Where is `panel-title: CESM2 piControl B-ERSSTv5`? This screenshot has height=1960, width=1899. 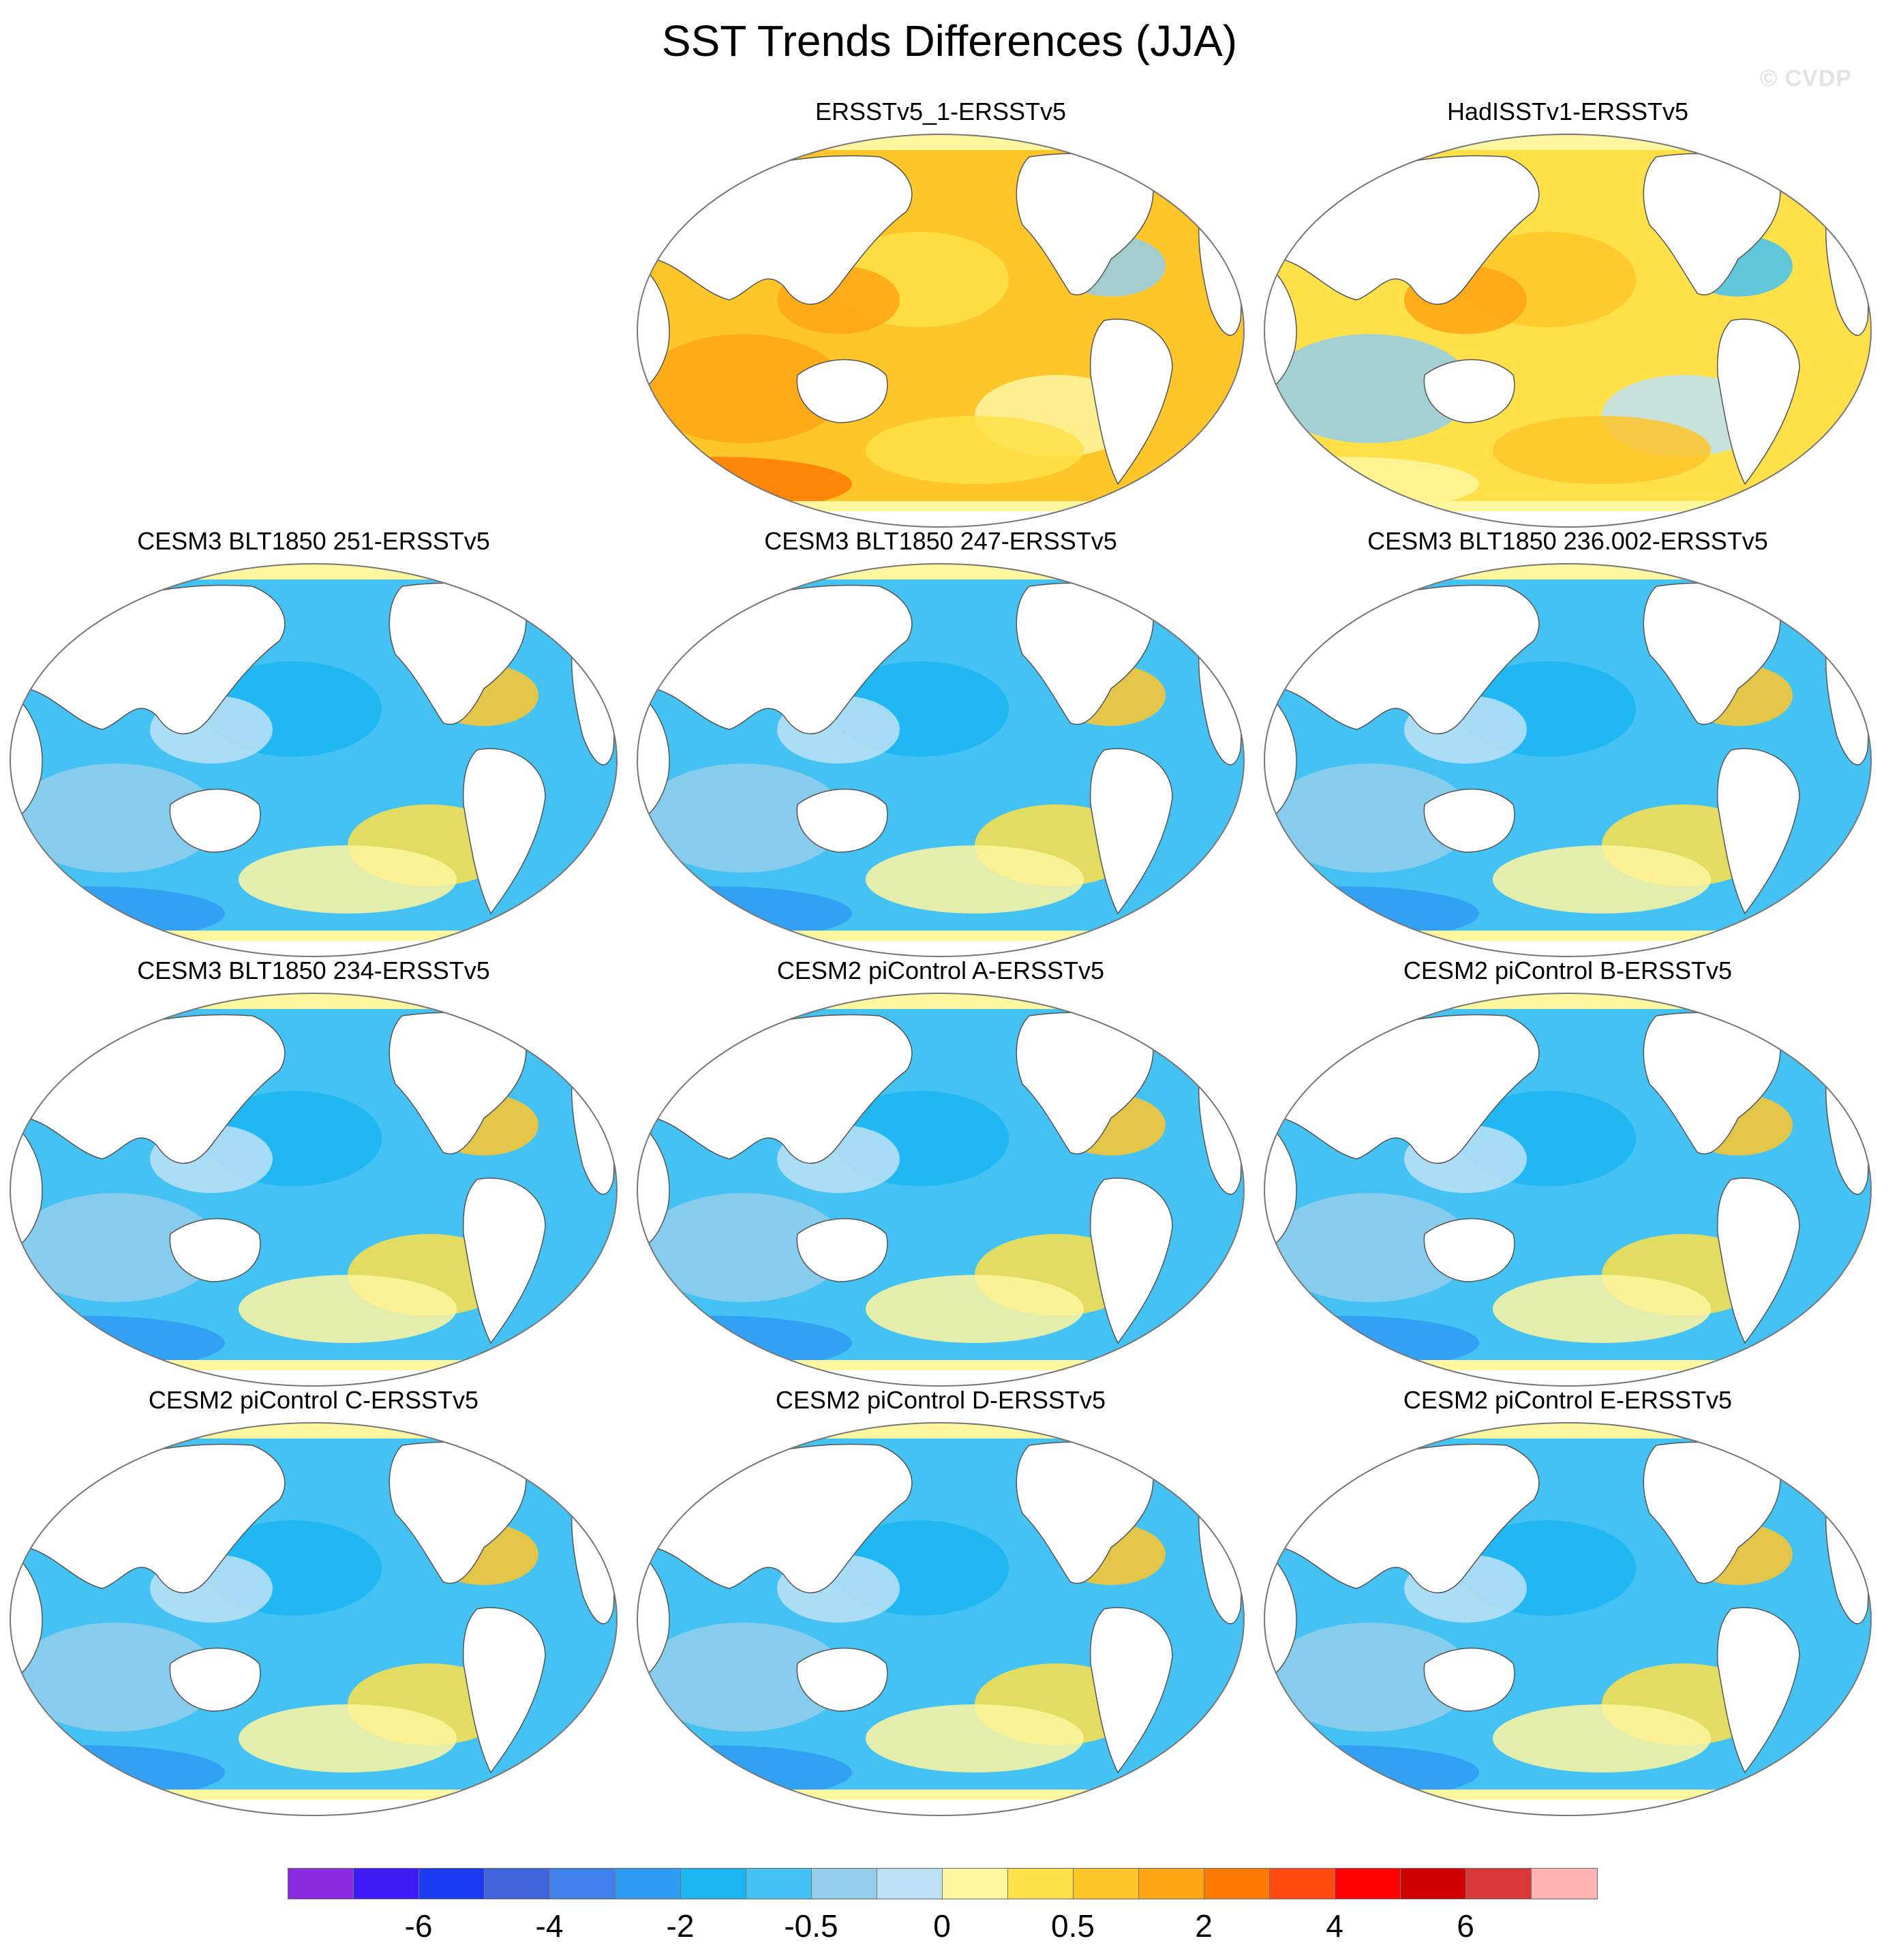
panel-title: CESM2 piControl B-ERSSTv5 is located at coordinates (1568, 970).